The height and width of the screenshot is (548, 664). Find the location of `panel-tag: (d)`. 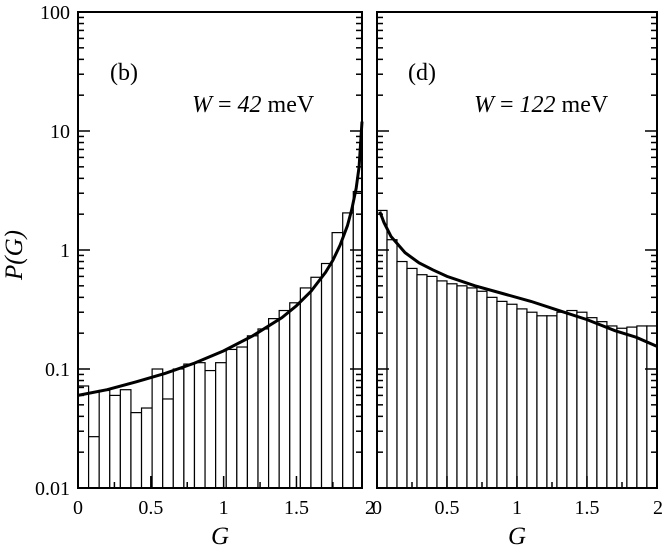

panel-tag: (d) is located at coordinates (422, 73).